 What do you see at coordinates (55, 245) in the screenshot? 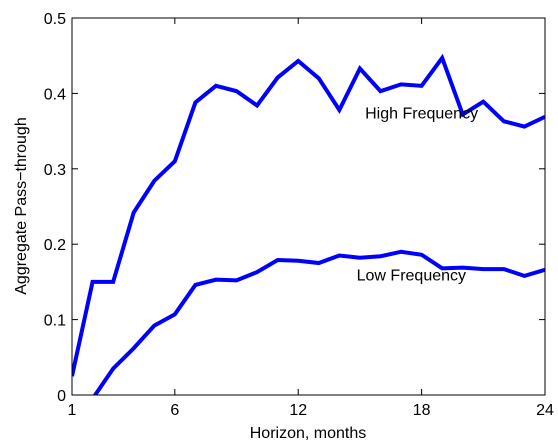
I see `y-tick-label: 0.2` at bounding box center [55, 245].